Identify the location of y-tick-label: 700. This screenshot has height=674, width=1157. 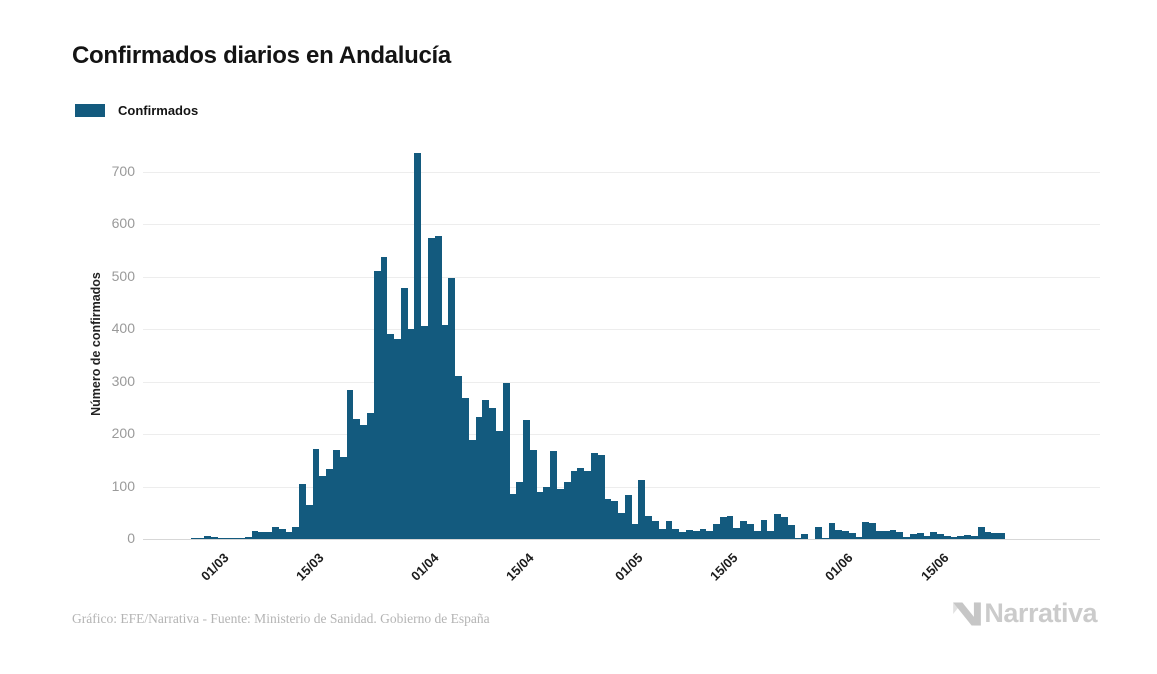
(123, 170).